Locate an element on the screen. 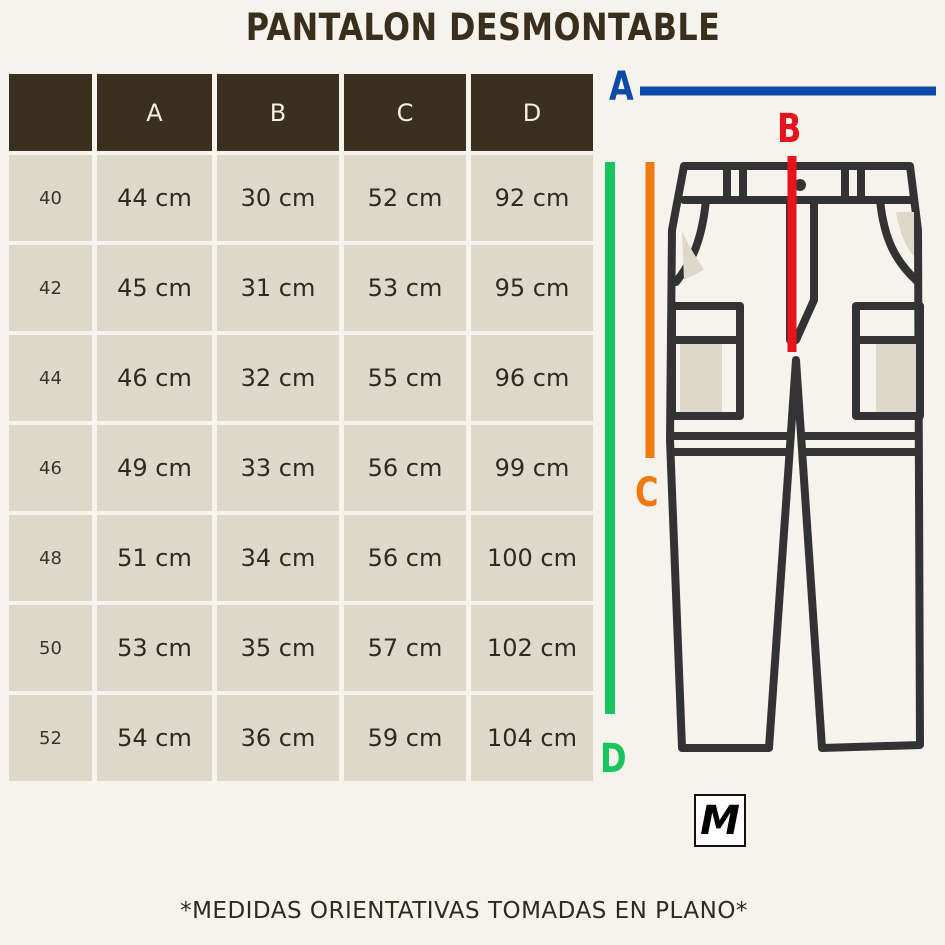 This screenshot has width=945, height=945. measure-cell-a: 49 cm is located at coordinates (154, 468).